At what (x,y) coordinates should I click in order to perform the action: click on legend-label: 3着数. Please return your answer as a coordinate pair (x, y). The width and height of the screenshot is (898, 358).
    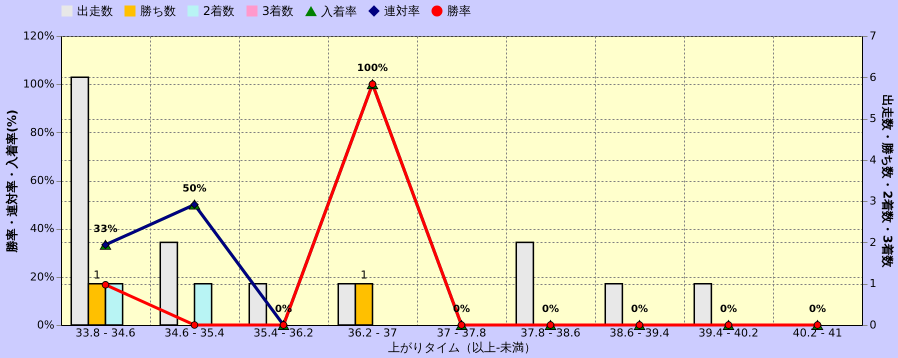
    Looking at the image, I should click on (278, 11).